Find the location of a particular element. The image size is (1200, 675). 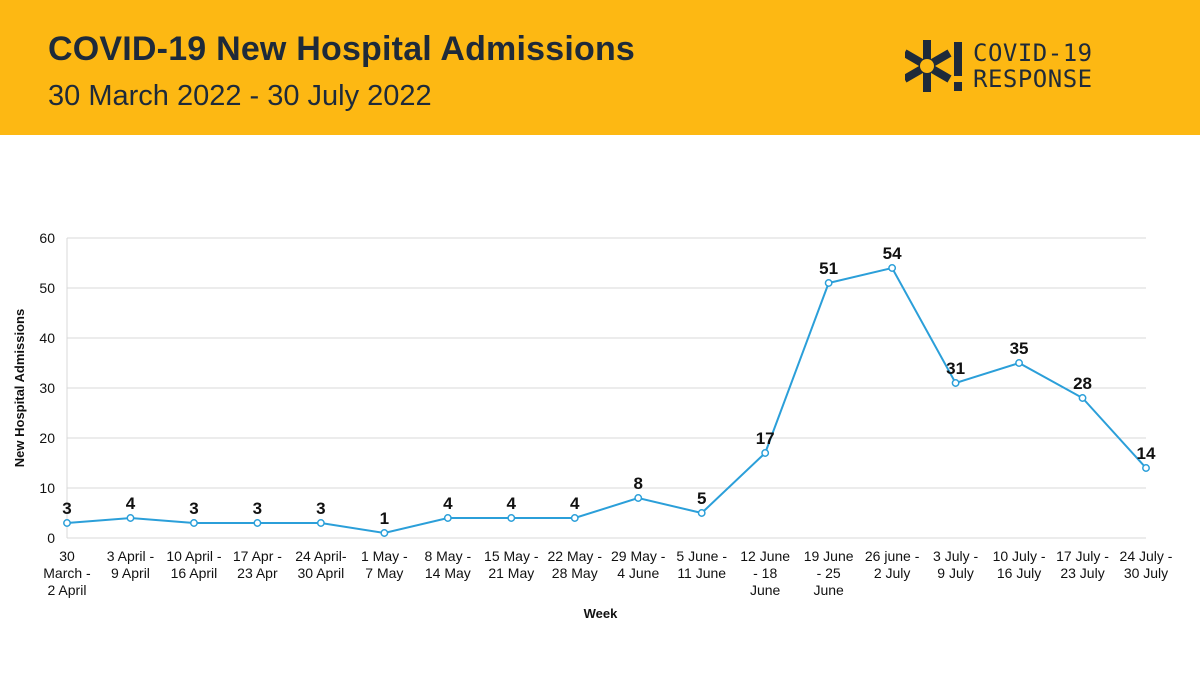

logo-line-1: COVID-19 is located at coordinates (1033, 53).